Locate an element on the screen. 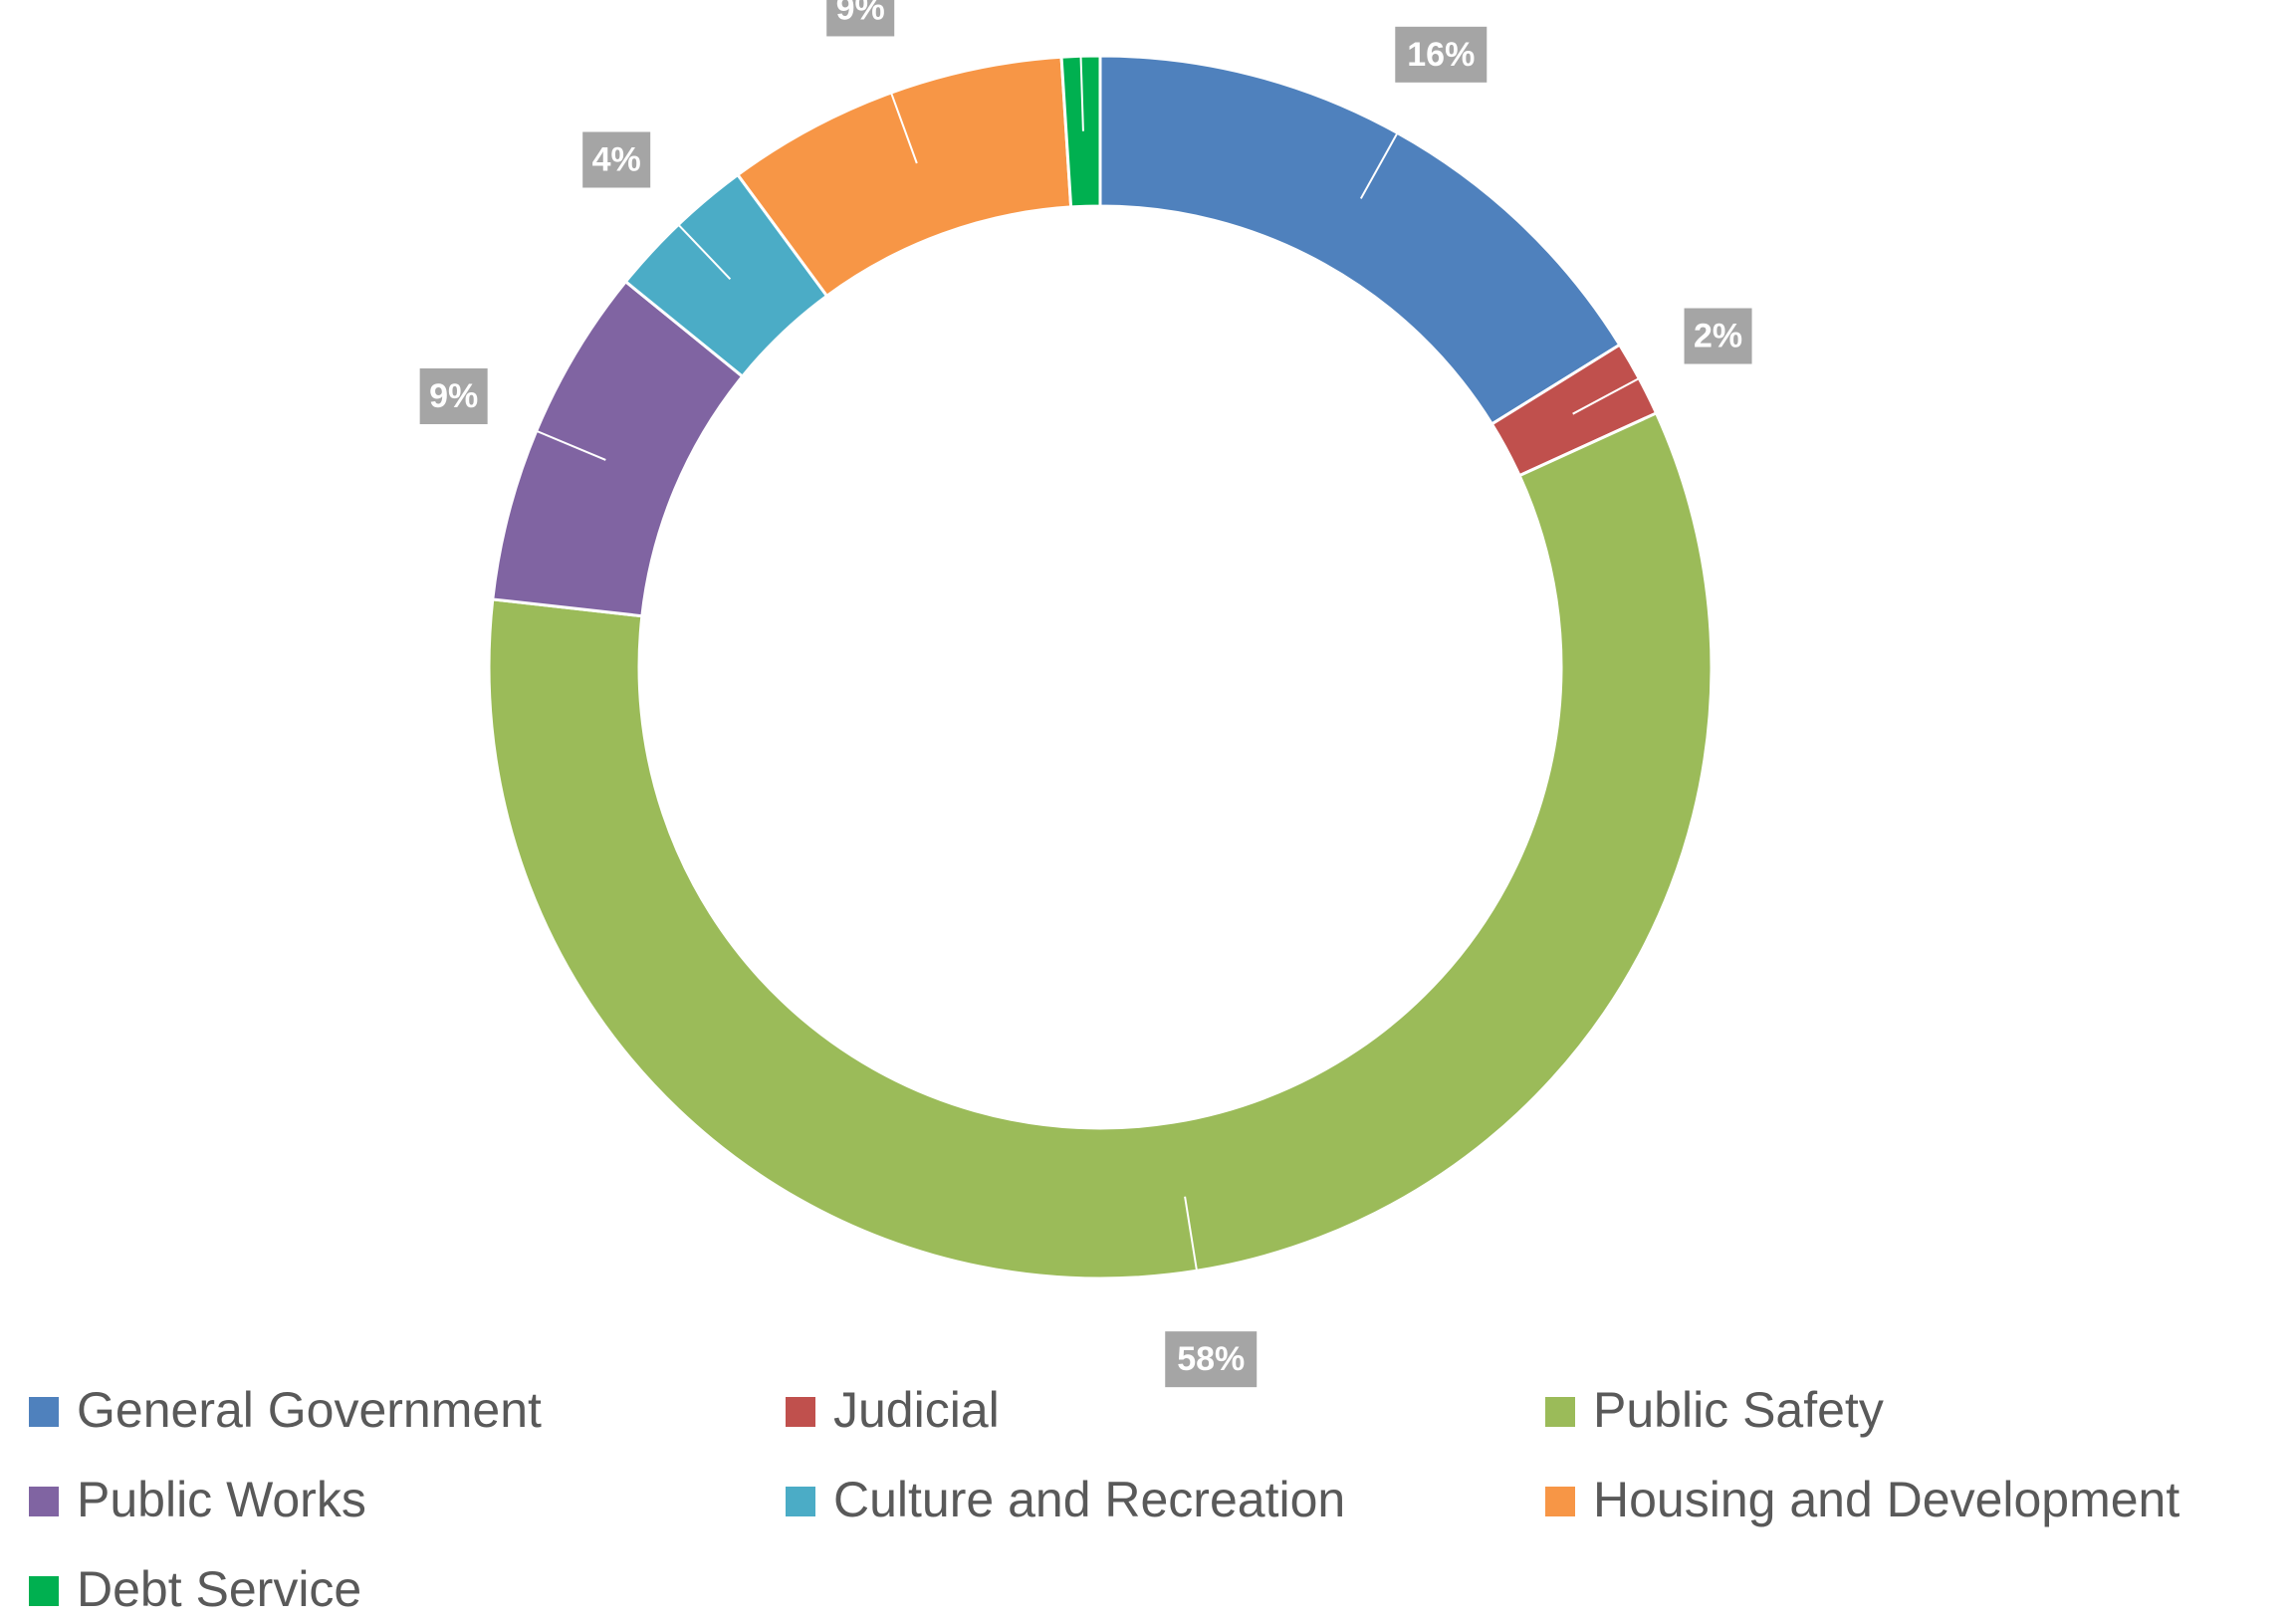 The width and height of the screenshot is (2290, 1624). data-label: 4% is located at coordinates (616, 159).